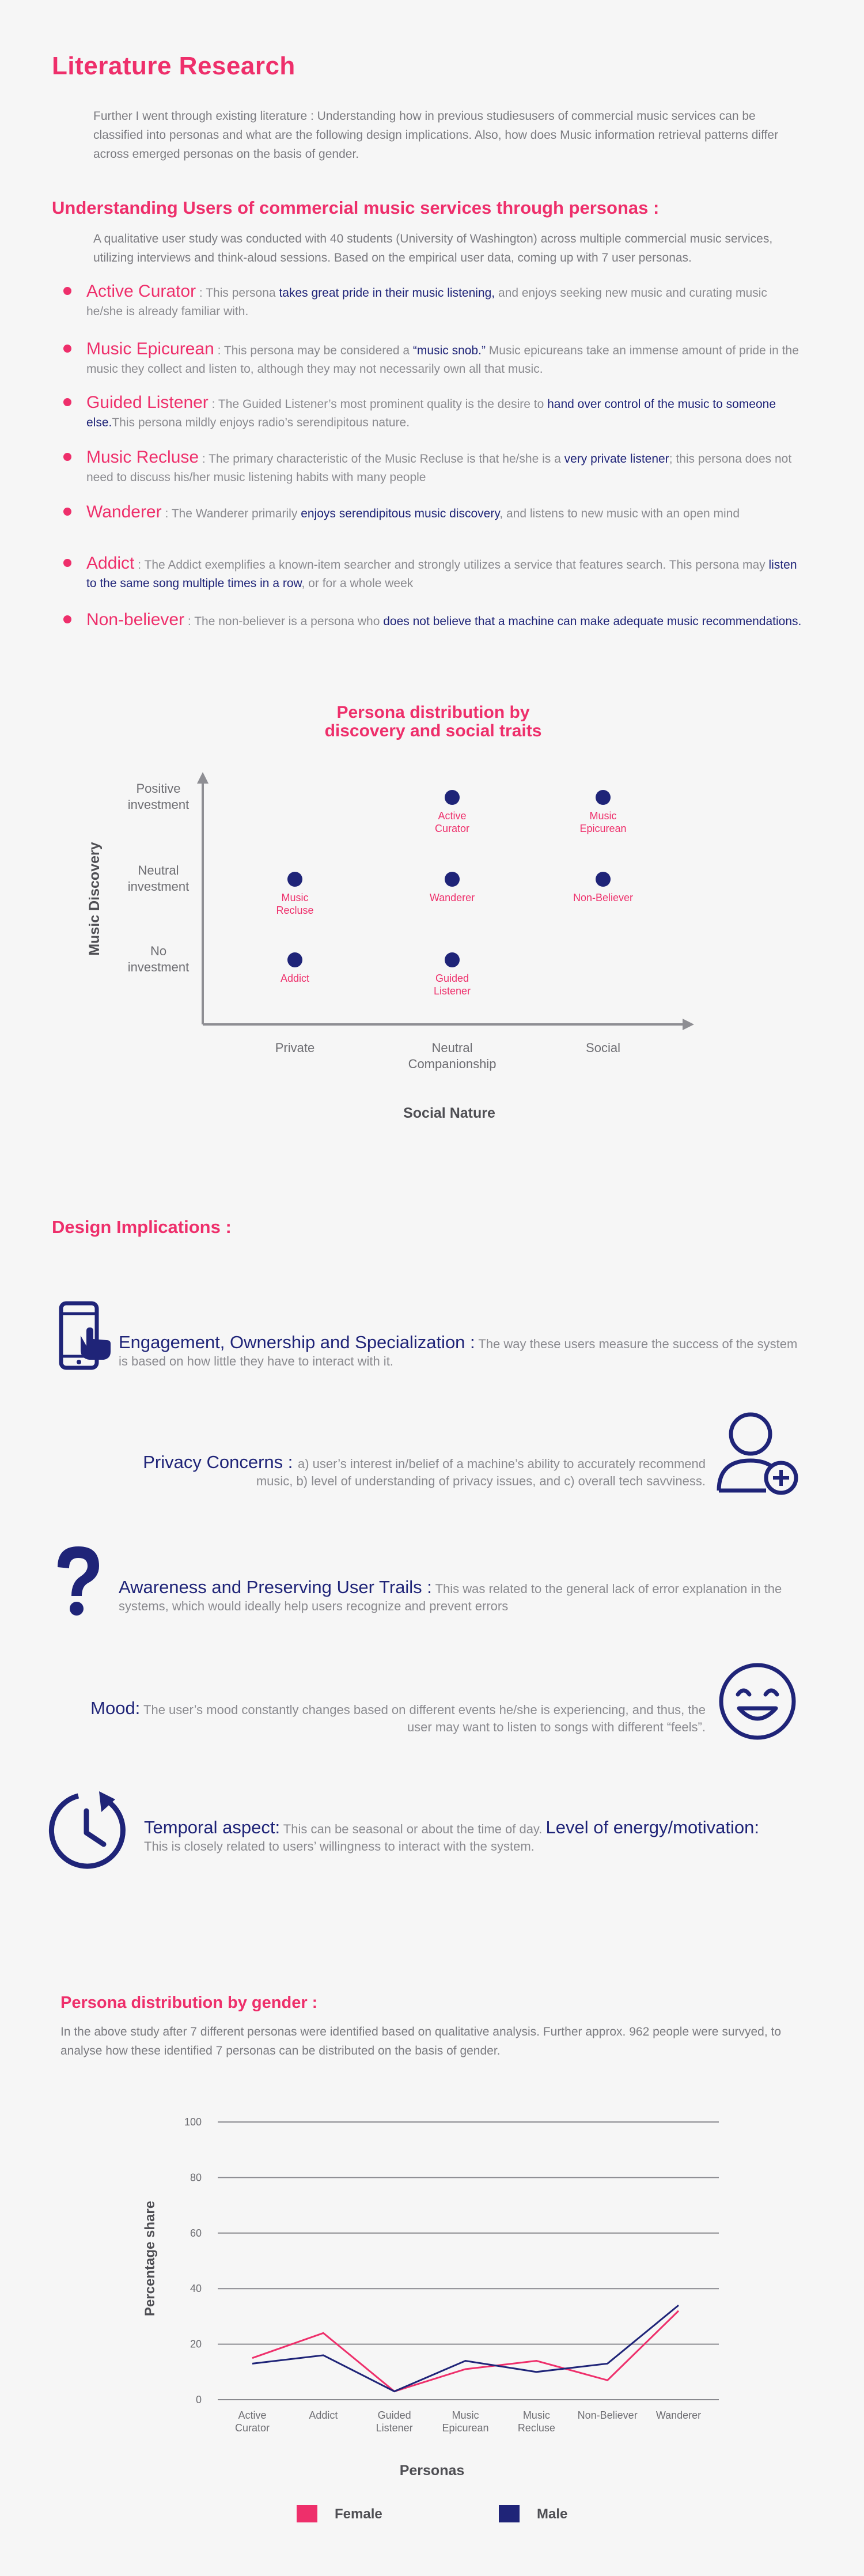 Image resolution: width=864 pixels, height=2576 pixels. What do you see at coordinates (603, 897) in the screenshot?
I see `scatter-point-label: Non-Believer` at bounding box center [603, 897].